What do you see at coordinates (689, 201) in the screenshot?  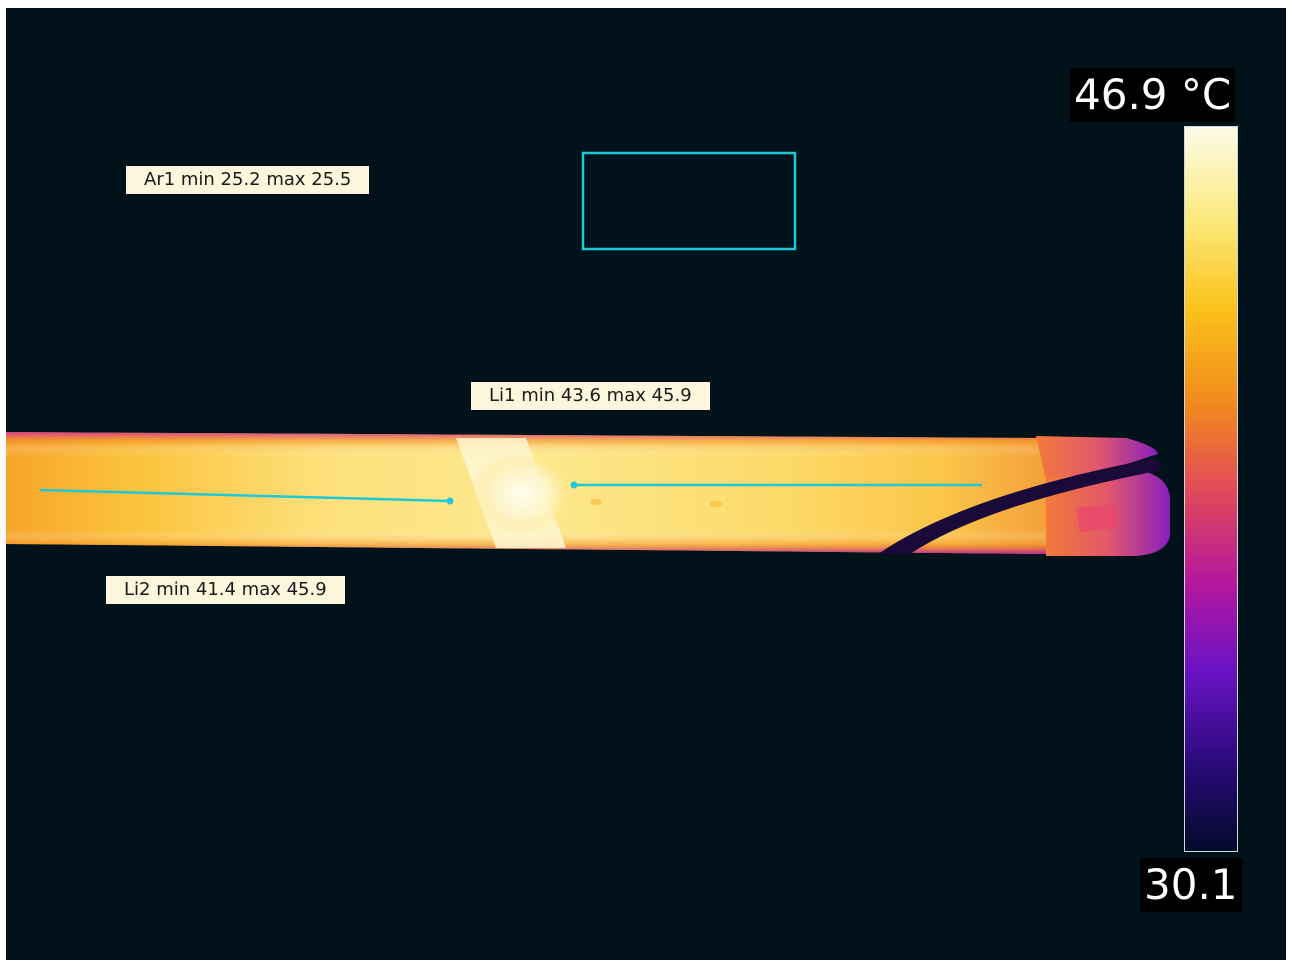 I see `area-box-ar1` at bounding box center [689, 201].